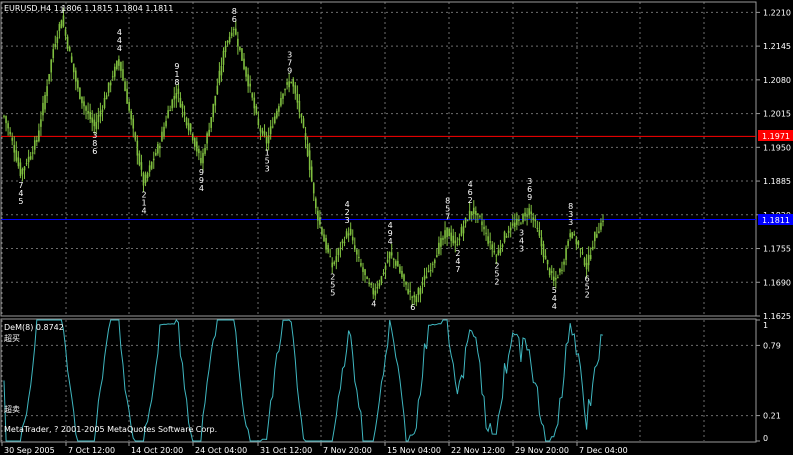 The height and width of the screenshot is (455, 793). Describe the element at coordinates (775, 177) in the screenshot. I see `level-tags: 1.1971 1.1811` at that location.